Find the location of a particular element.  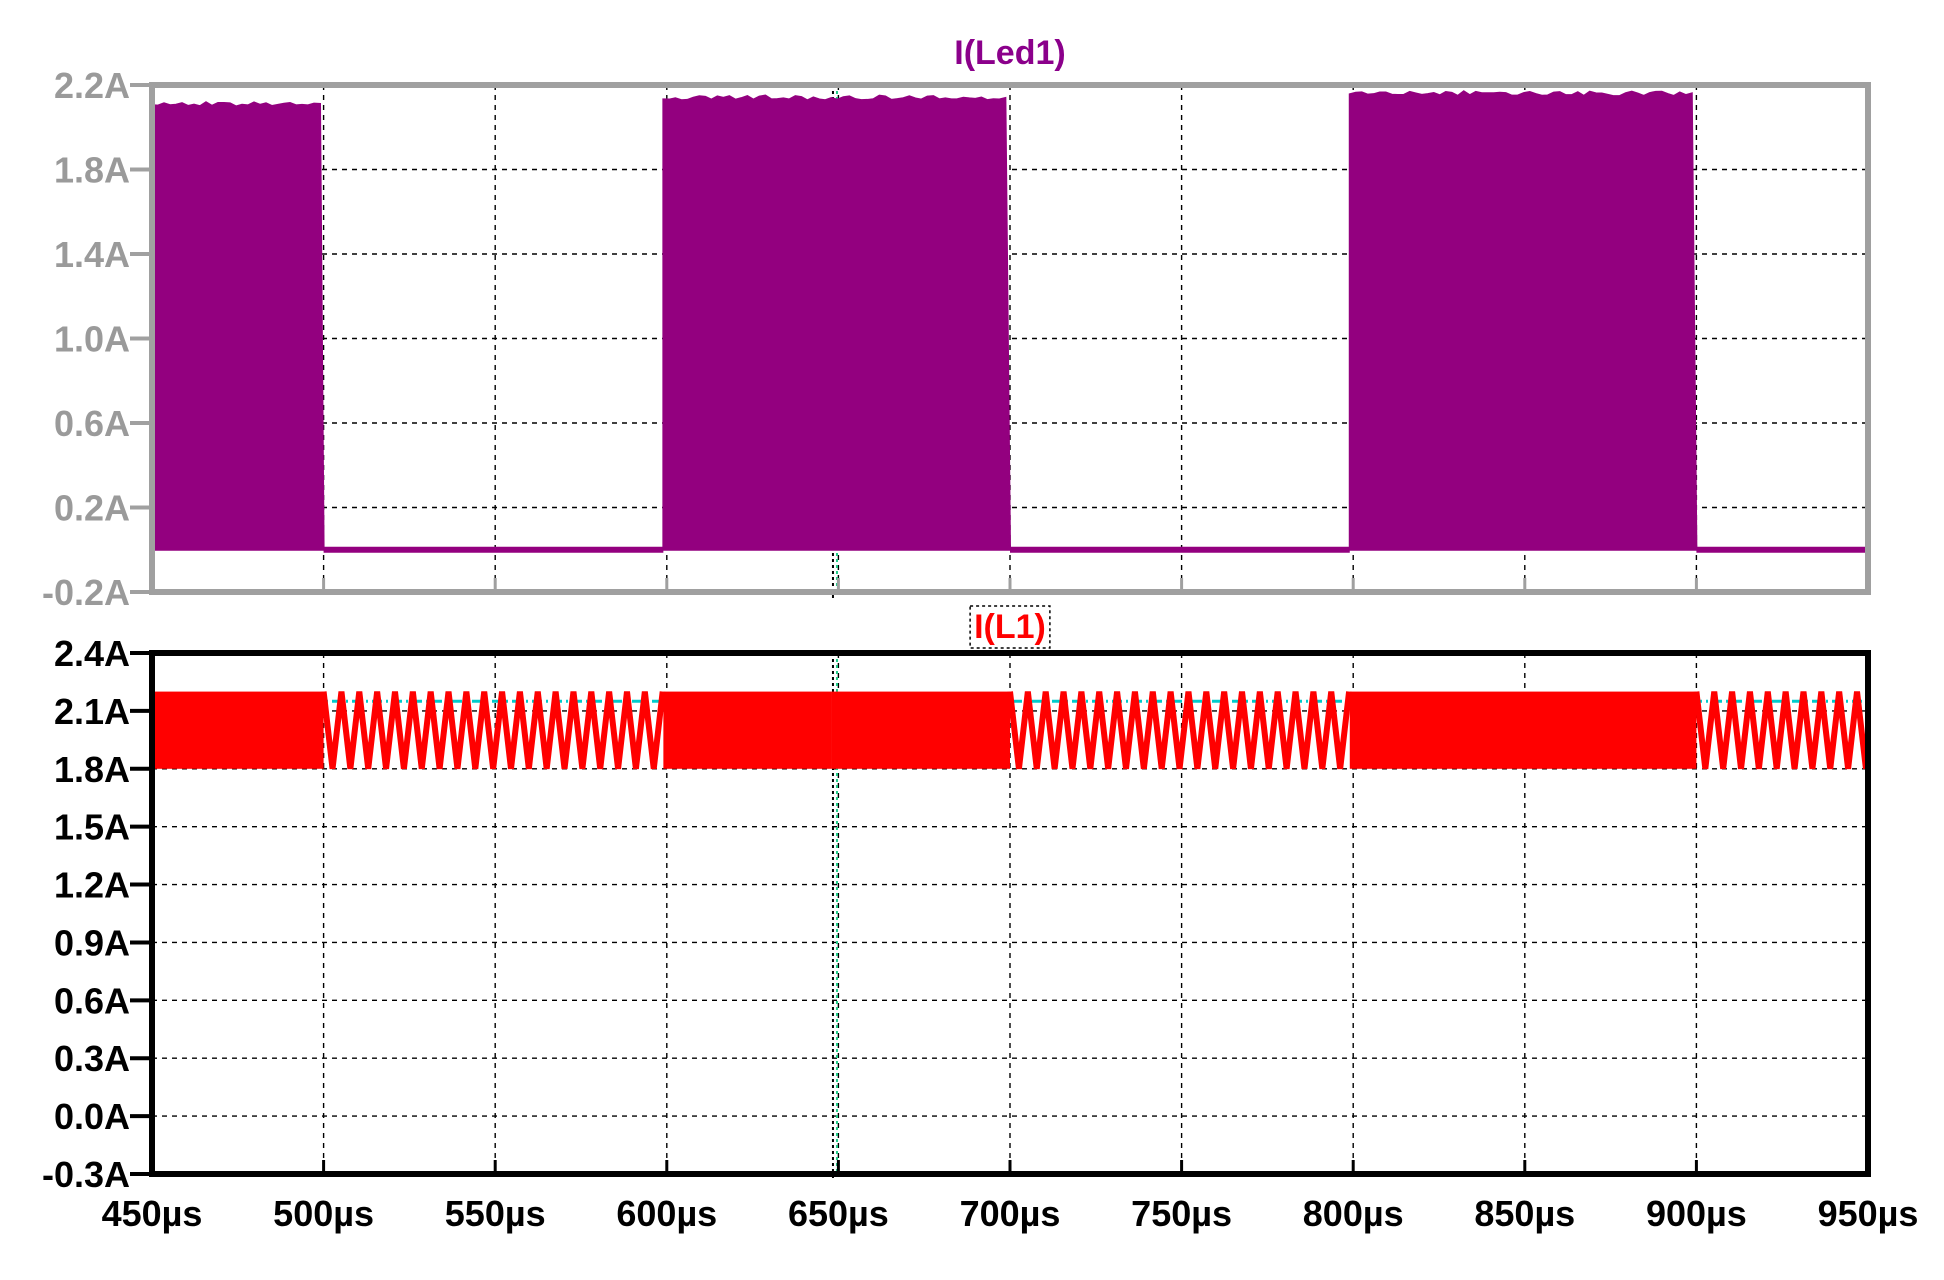

plot1-ytick-label-3: 1.0A is located at coordinates (92, 339).